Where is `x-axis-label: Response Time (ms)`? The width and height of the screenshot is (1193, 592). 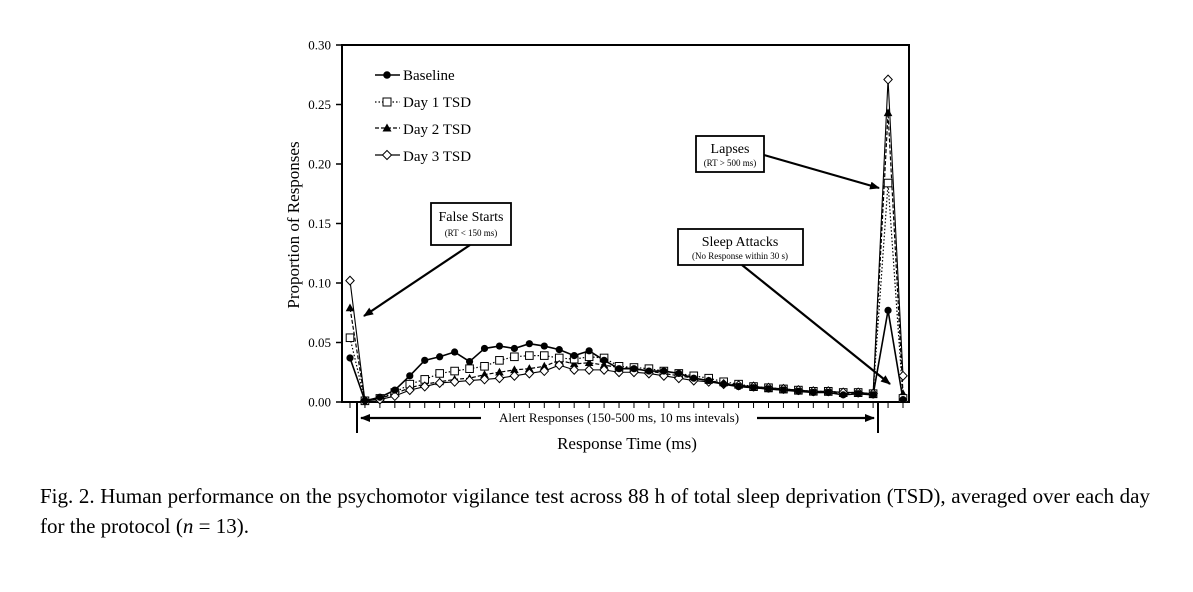 x-axis-label: Response Time (ms) is located at coordinates (627, 443).